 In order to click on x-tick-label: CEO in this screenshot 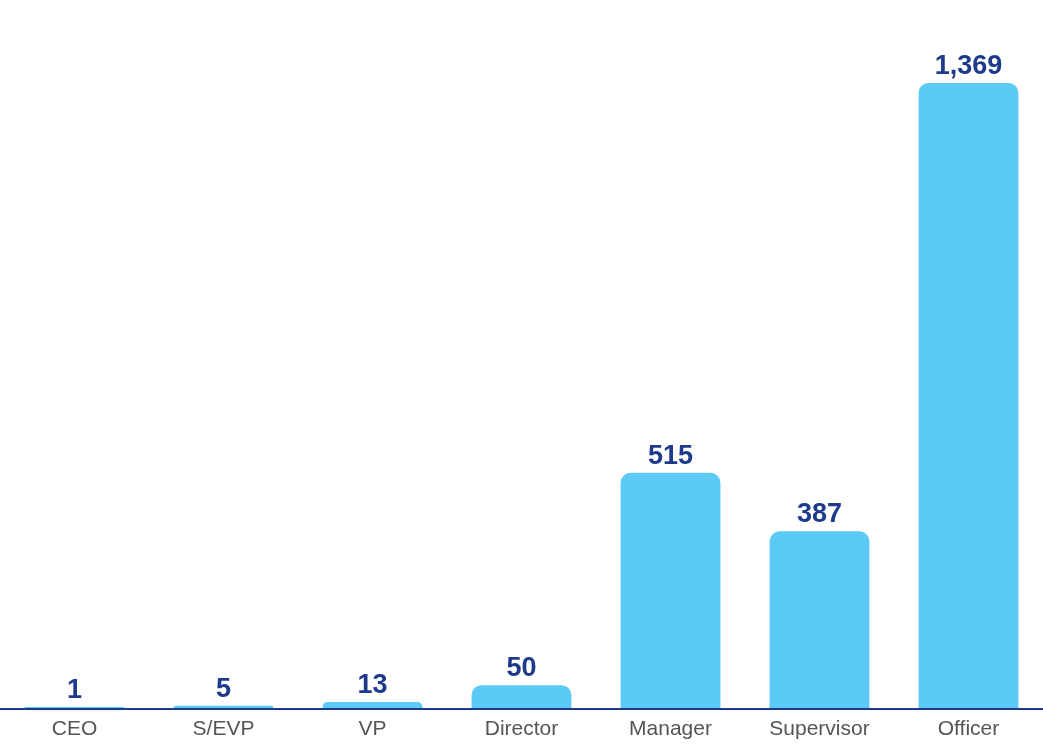, I will do `click(74, 728)`.